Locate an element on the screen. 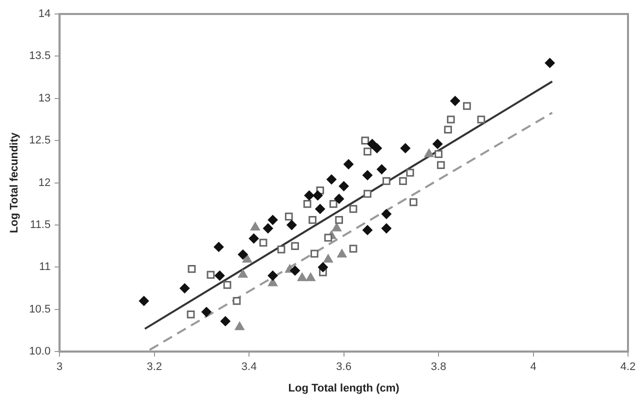 Image resolution: width=640 pixels, height=401 pixels. y-tick-label: 13 is located at coordinates (44, 98).